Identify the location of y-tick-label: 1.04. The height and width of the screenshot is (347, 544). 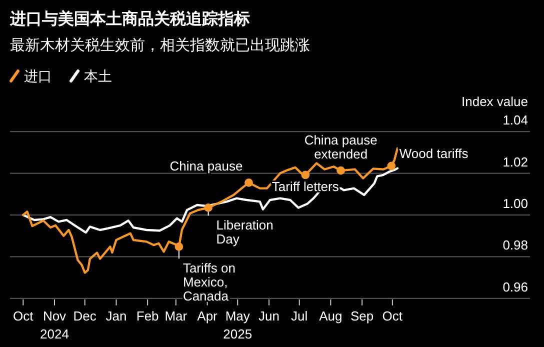
(515, 120).